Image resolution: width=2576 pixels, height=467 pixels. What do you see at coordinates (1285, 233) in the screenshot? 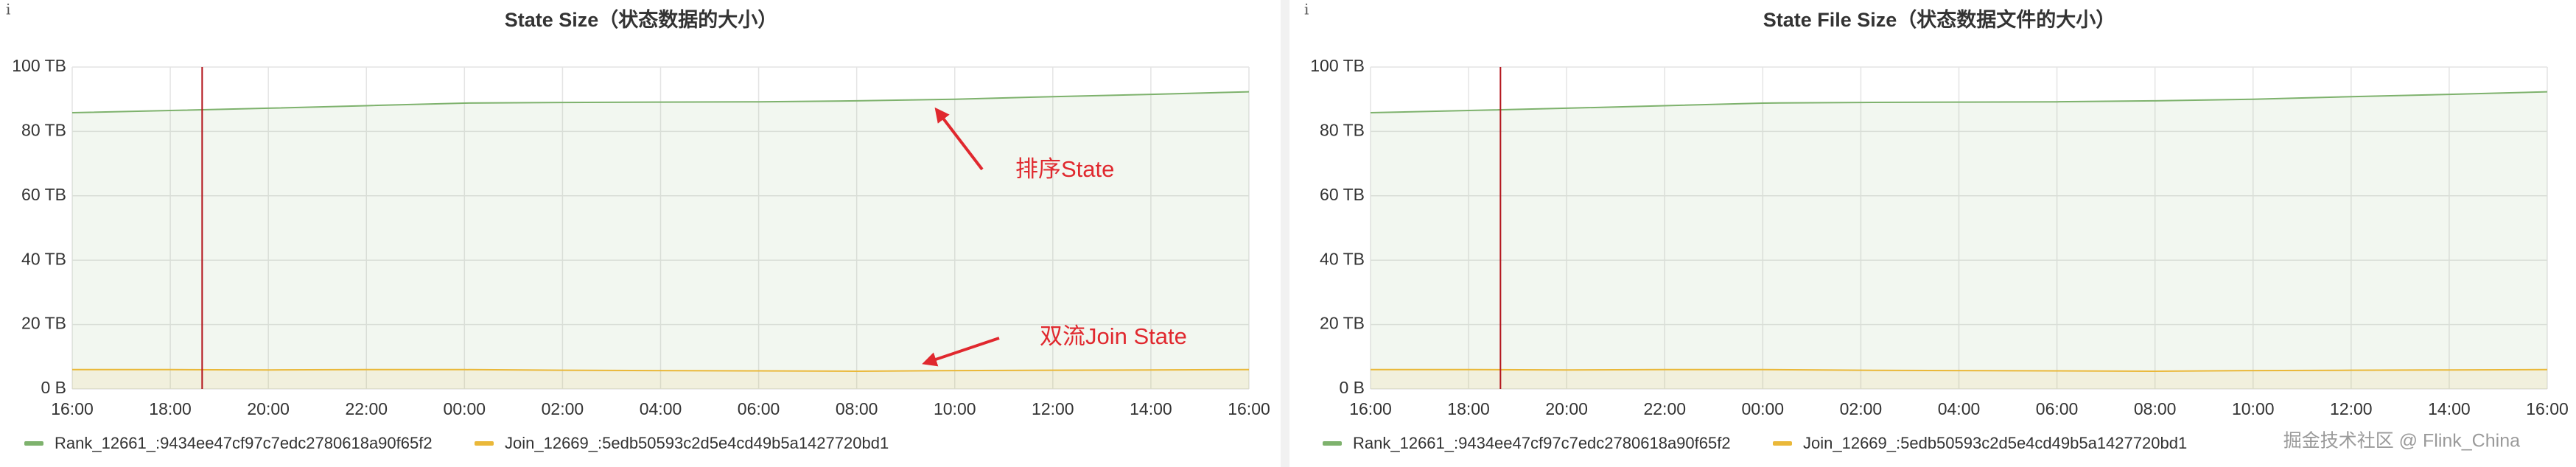
I see `panel-separator` at bounding box center [1285, 233].